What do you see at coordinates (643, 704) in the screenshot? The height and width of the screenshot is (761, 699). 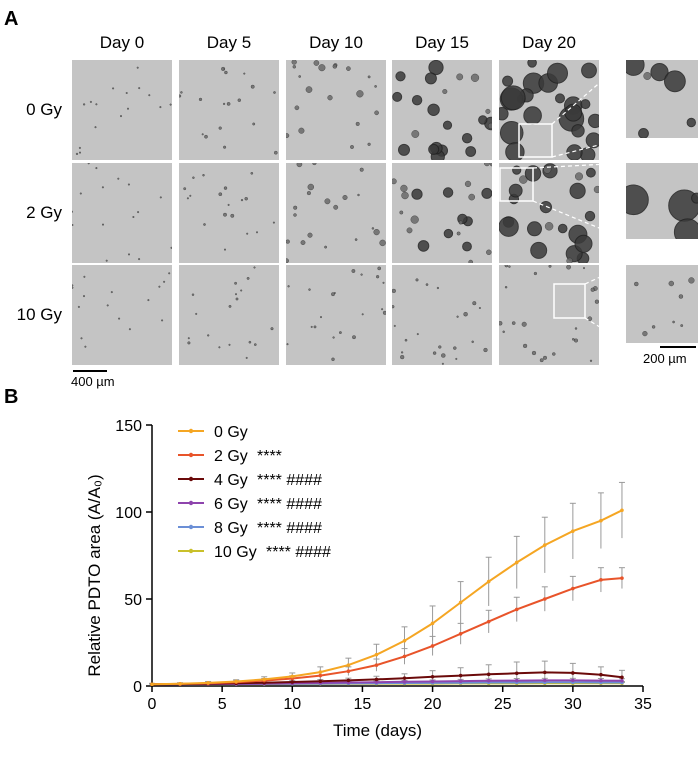 I see `x-tick-label: 35` at bounding box center [643, 704].